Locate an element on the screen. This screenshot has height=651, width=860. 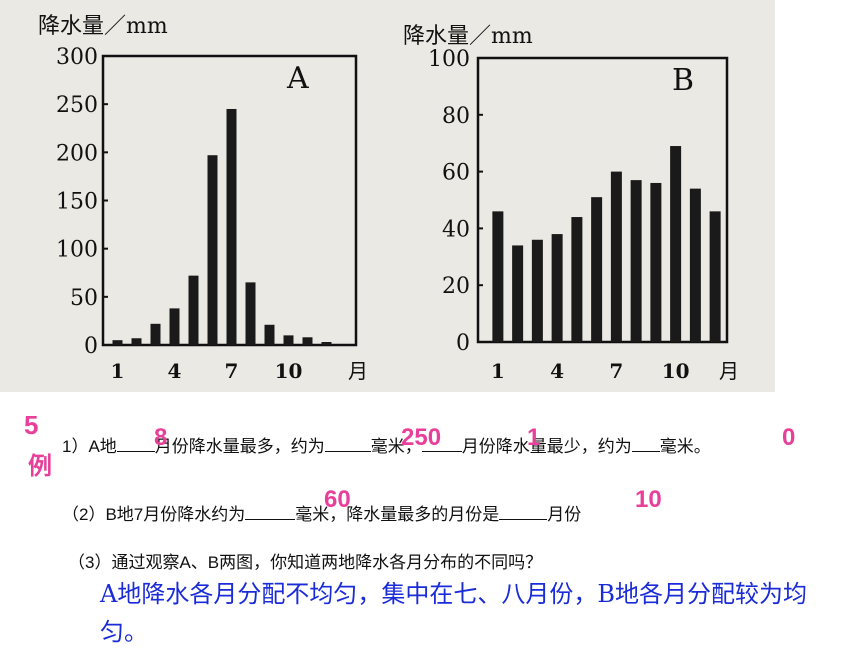
chart-a-ytick-label: 50 is located at coordinates (84, 298).